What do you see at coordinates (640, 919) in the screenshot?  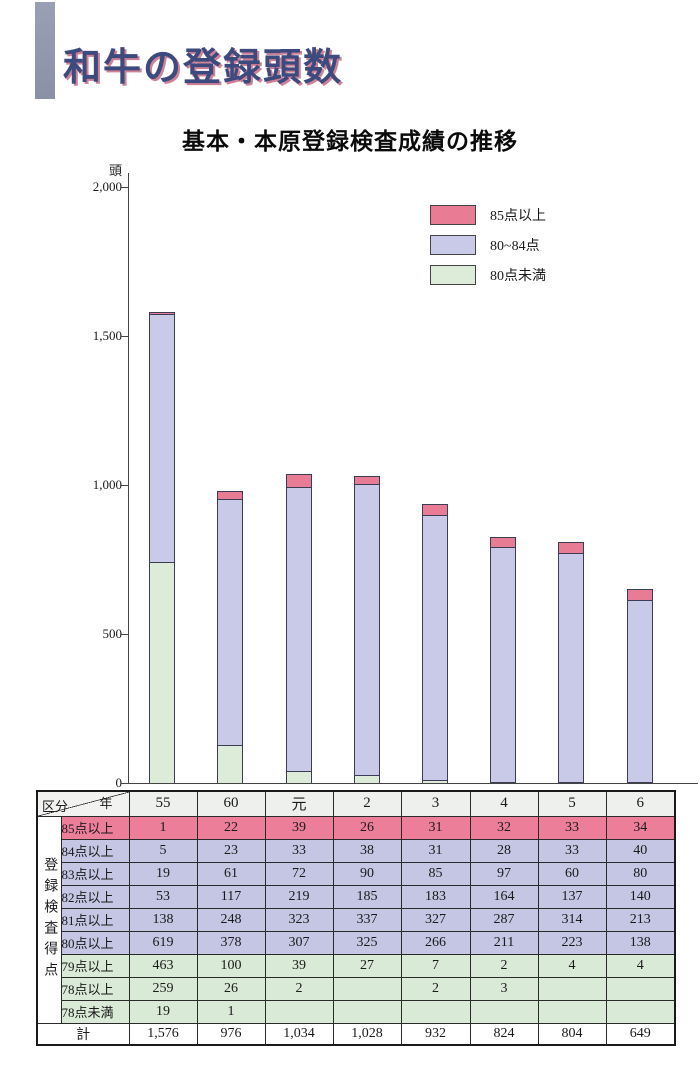 I see `value-cell: 213` at bounding box center [640, 919].